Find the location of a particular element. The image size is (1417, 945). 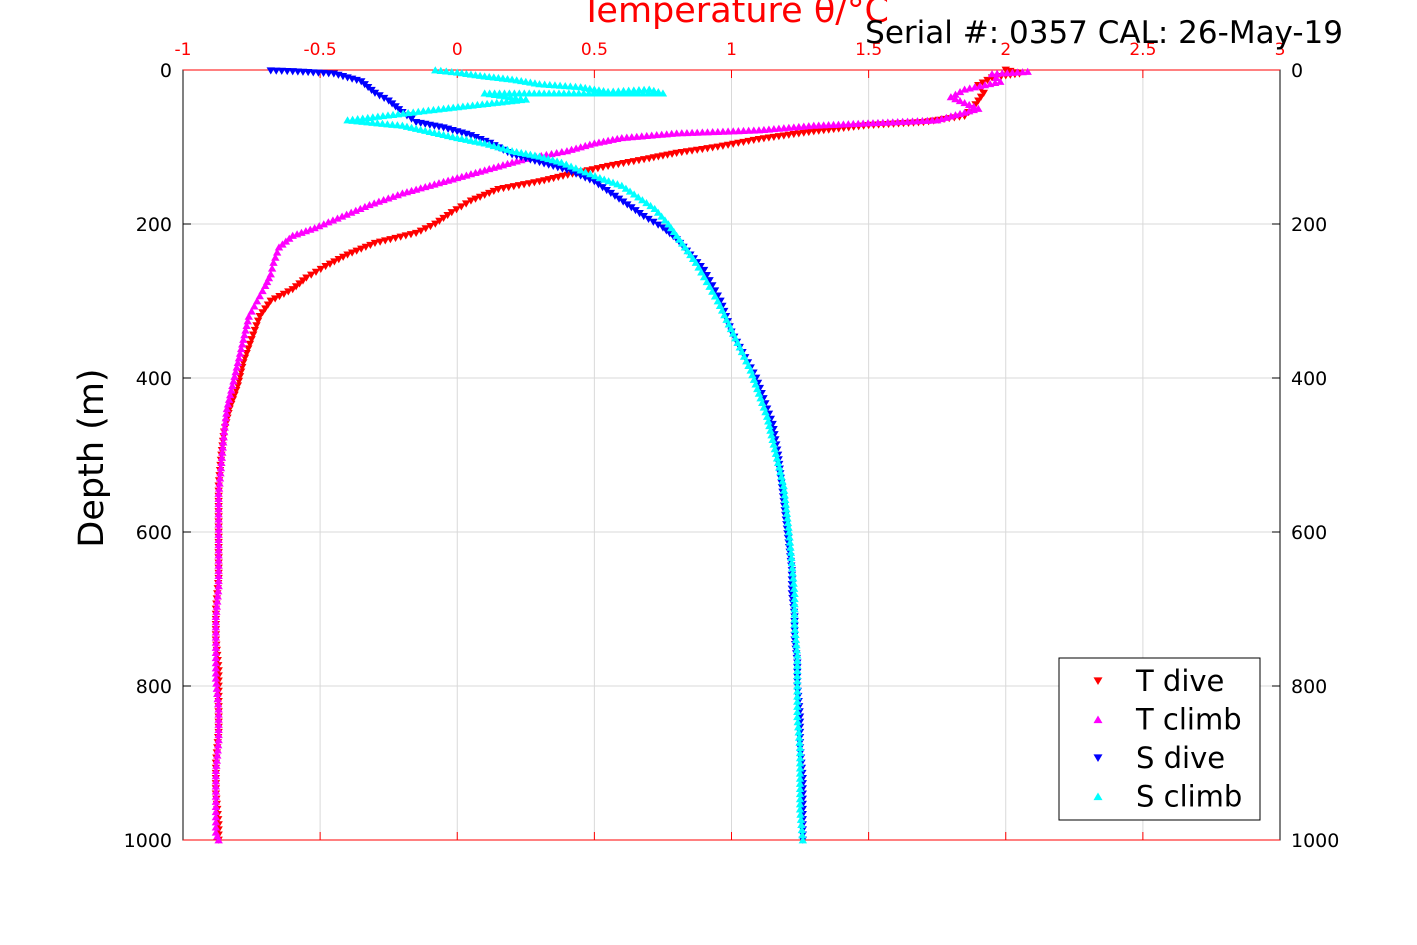

legend-label: S climb is located at coordinates (1189, 797).